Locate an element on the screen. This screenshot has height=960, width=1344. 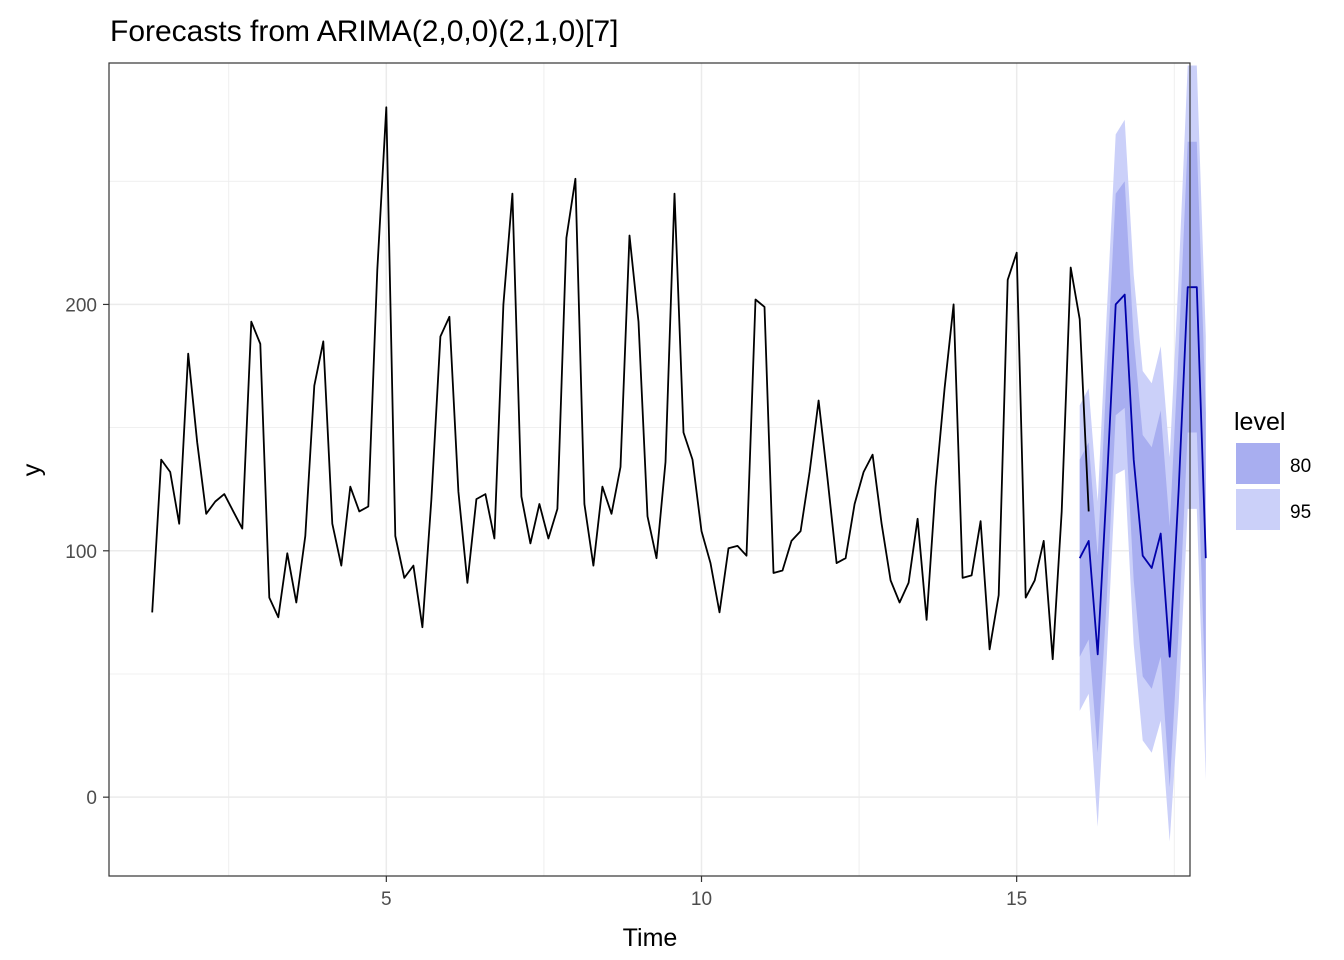
prediction-intervals is located at coordinates (1142, 453).